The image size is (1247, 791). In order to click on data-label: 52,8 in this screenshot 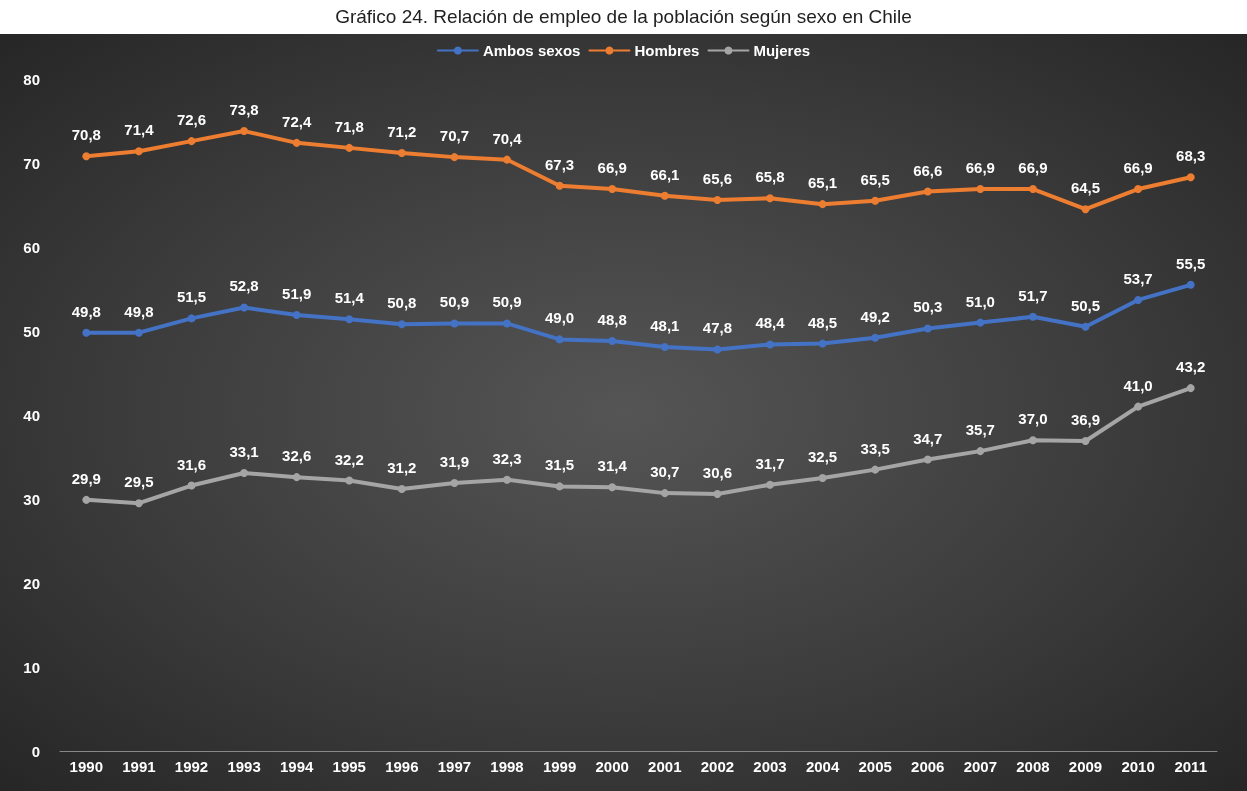, I will do `click(244, 286)`.